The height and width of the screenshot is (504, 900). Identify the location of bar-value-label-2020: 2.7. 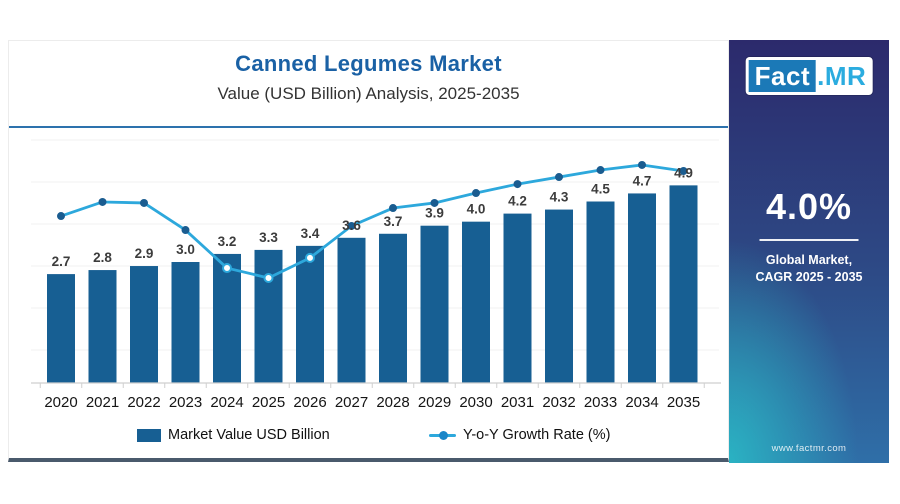
(61, 261).